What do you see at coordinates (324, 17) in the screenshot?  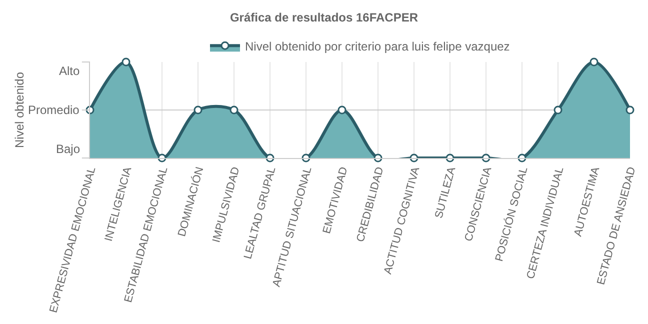 I see `chart-title: Gráfica de resultados 16FACPER` at bounding box center [324, 17].